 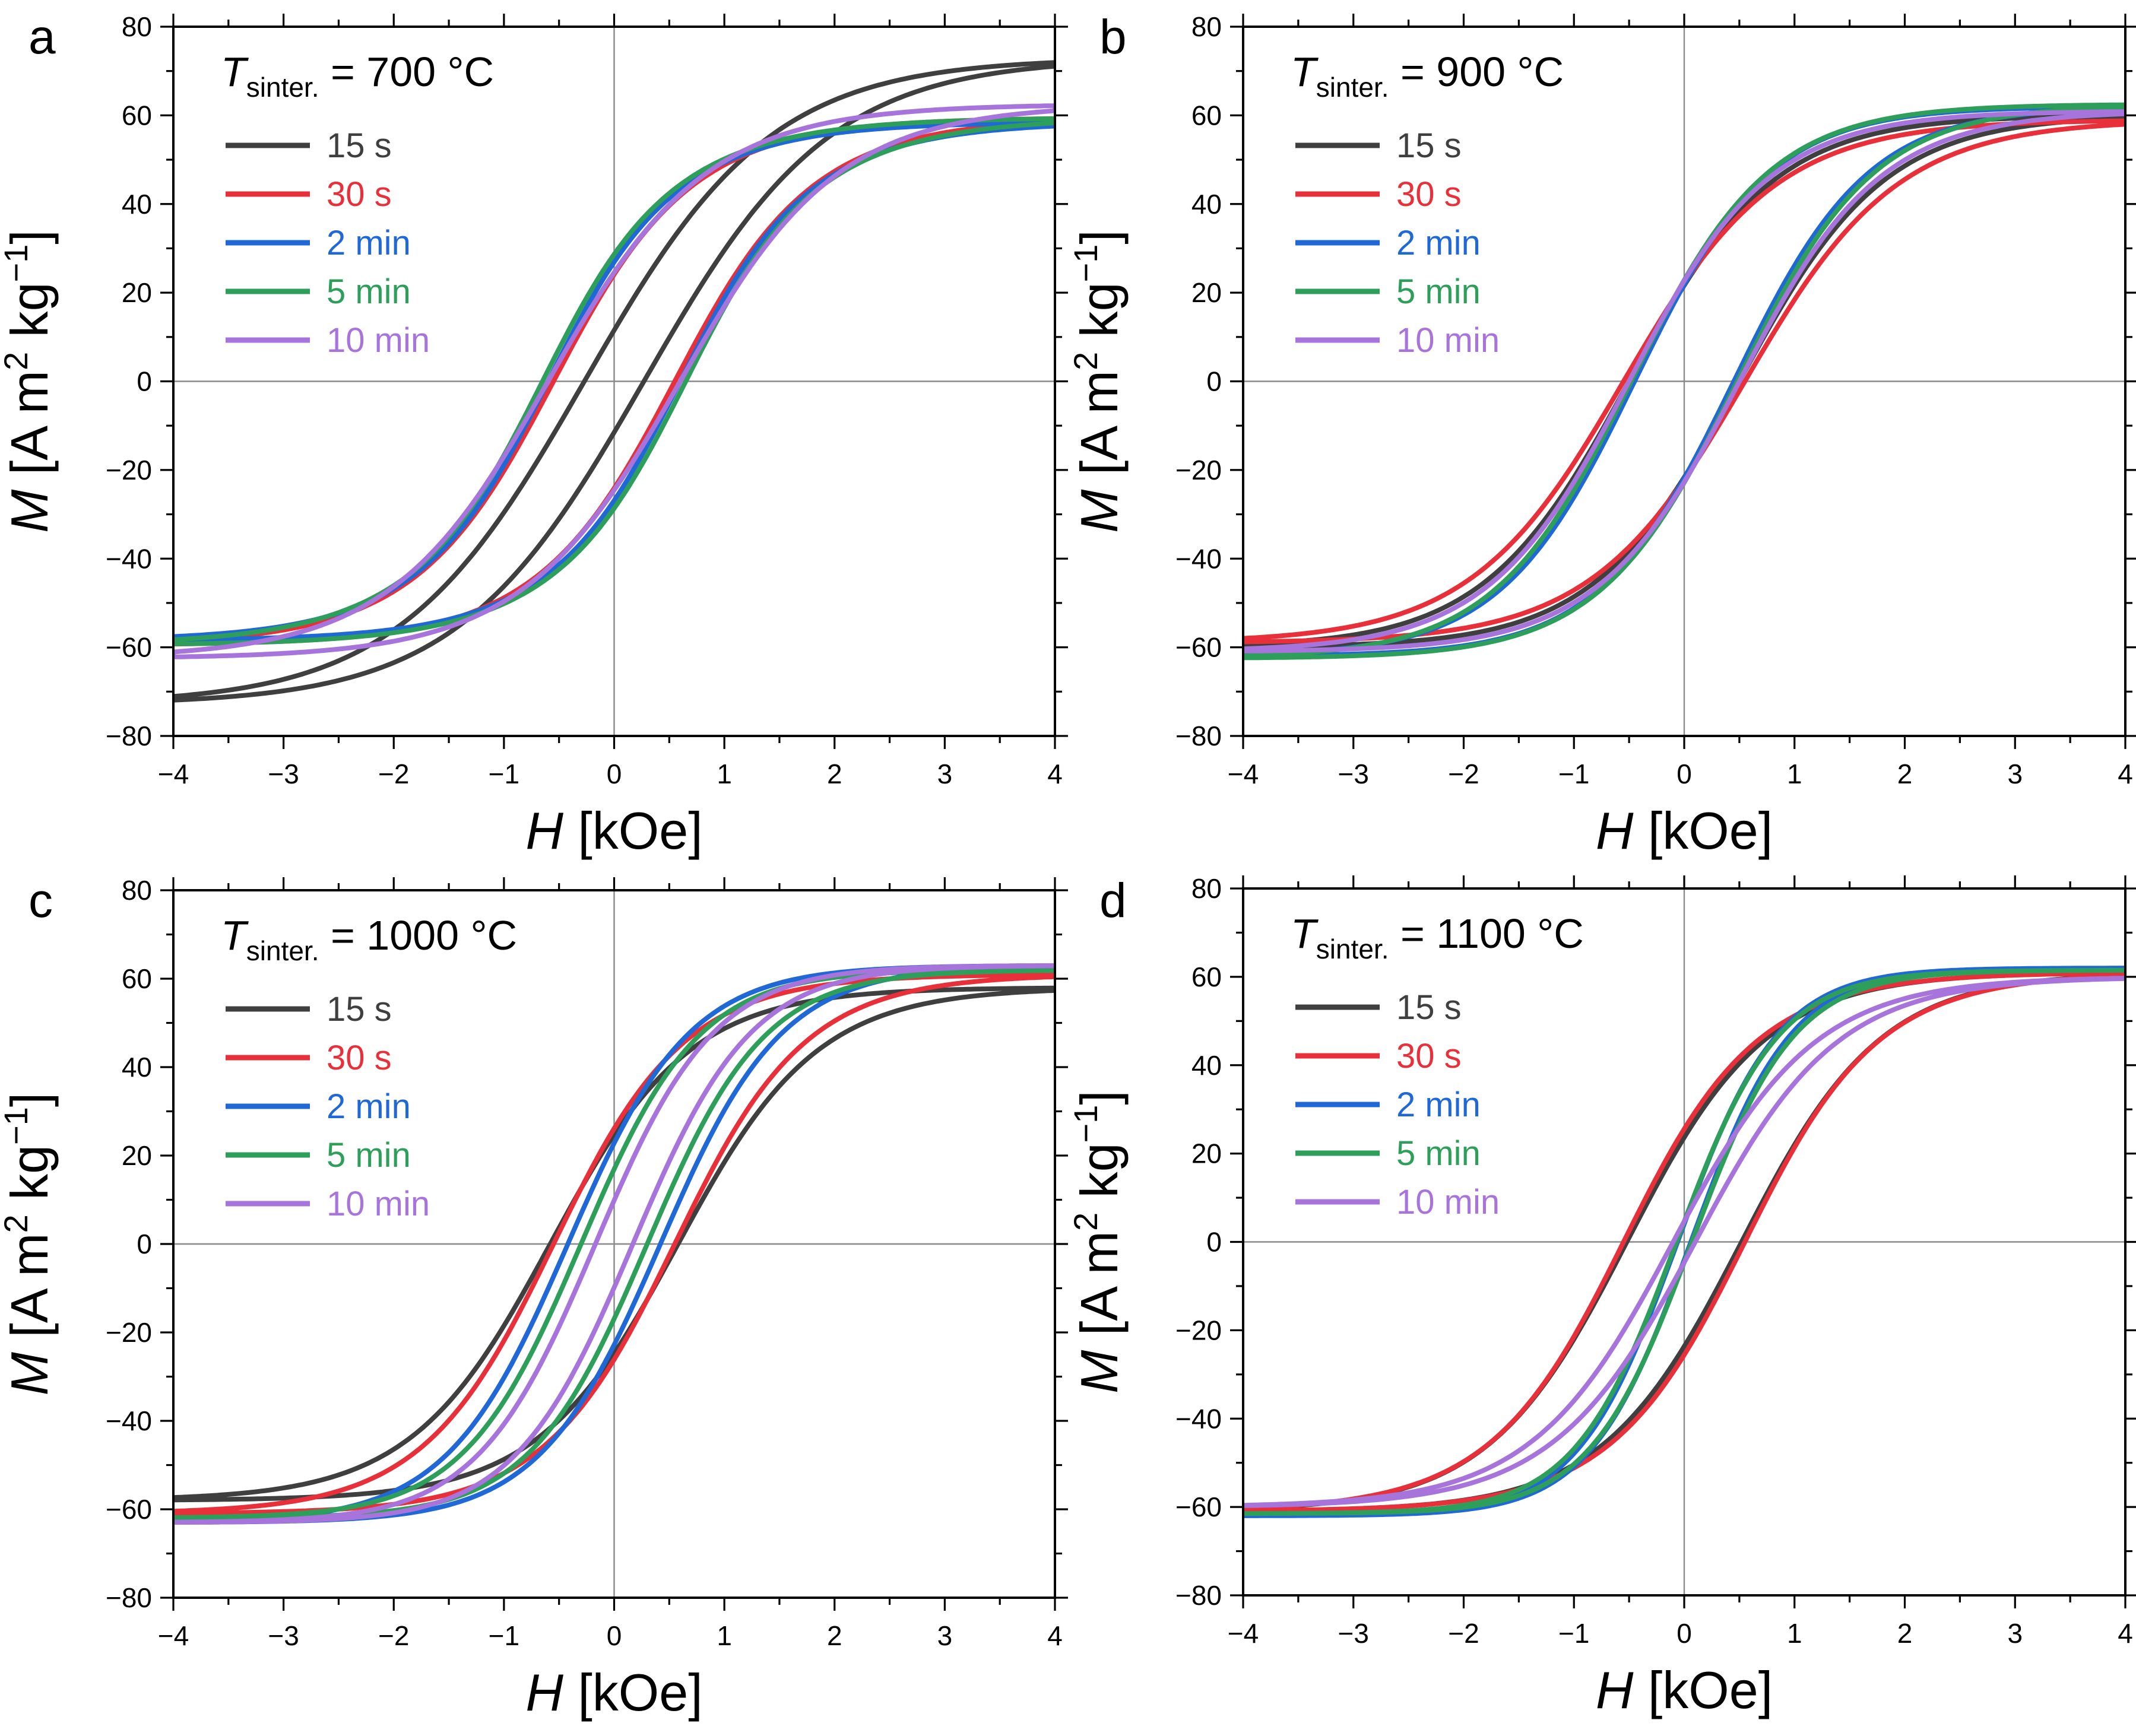 What do you see at coordinates (2015, 1633) in the screenshot?
I see `x-tick-label: 3` at bounding box center [2015, 1633].